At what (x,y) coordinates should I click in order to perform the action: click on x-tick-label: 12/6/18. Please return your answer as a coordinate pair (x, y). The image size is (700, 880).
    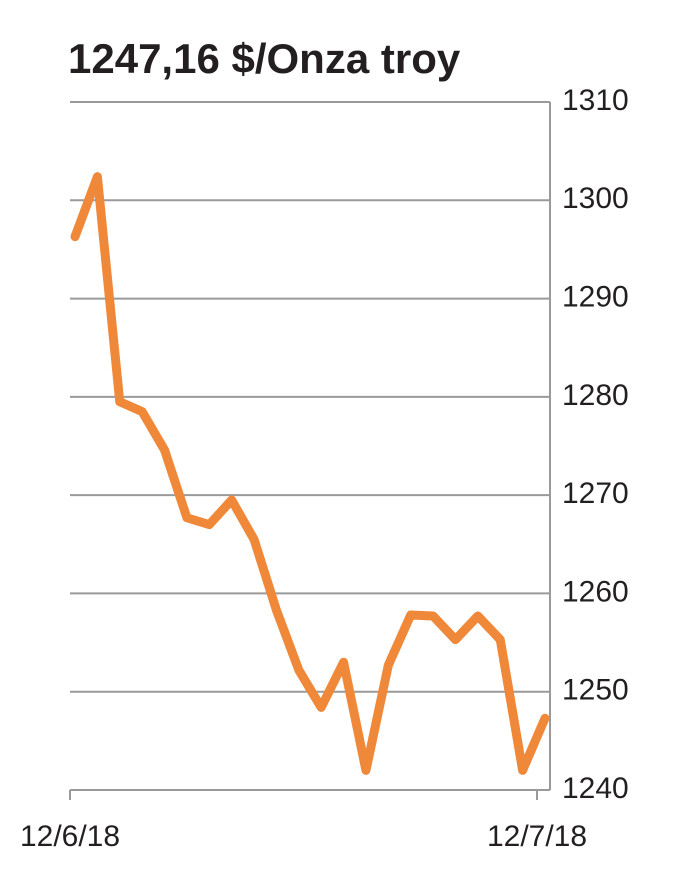
    Looking at the image, I should click on (70, 836).